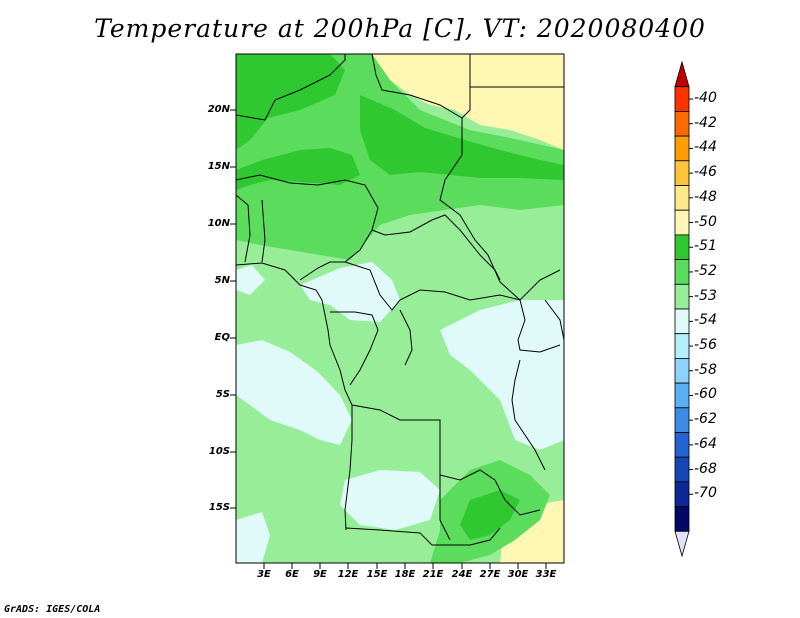 The width and height of the screenshot is (800, 618). What do you see at coordinates (705, 443) in the screenshot?
I see `colorbar-label: -64` at bounding box center [705, 443].